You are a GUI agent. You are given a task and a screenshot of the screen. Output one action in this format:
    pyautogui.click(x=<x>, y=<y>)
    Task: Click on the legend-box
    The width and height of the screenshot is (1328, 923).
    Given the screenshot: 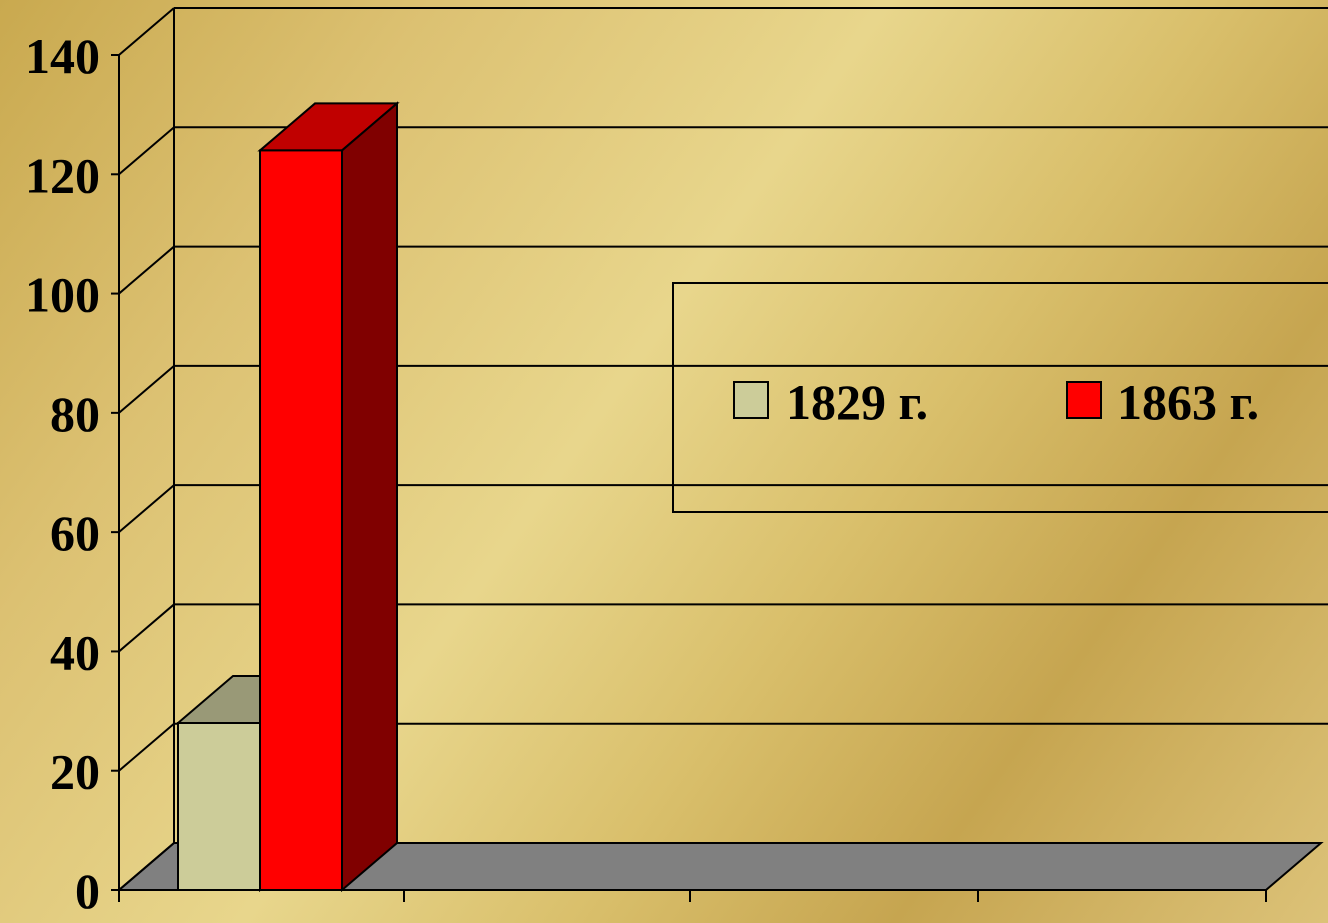 What is the action you would take?
    pyautogui.click(x=1000, y=397)
    